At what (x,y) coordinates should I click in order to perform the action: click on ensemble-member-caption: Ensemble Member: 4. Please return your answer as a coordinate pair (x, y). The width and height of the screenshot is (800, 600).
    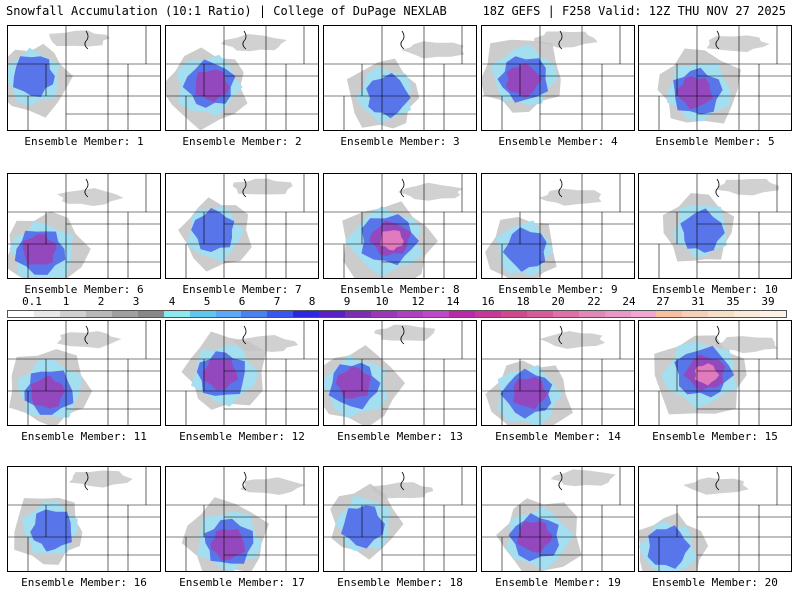
    Looking at the image, I should click on (558, 141).